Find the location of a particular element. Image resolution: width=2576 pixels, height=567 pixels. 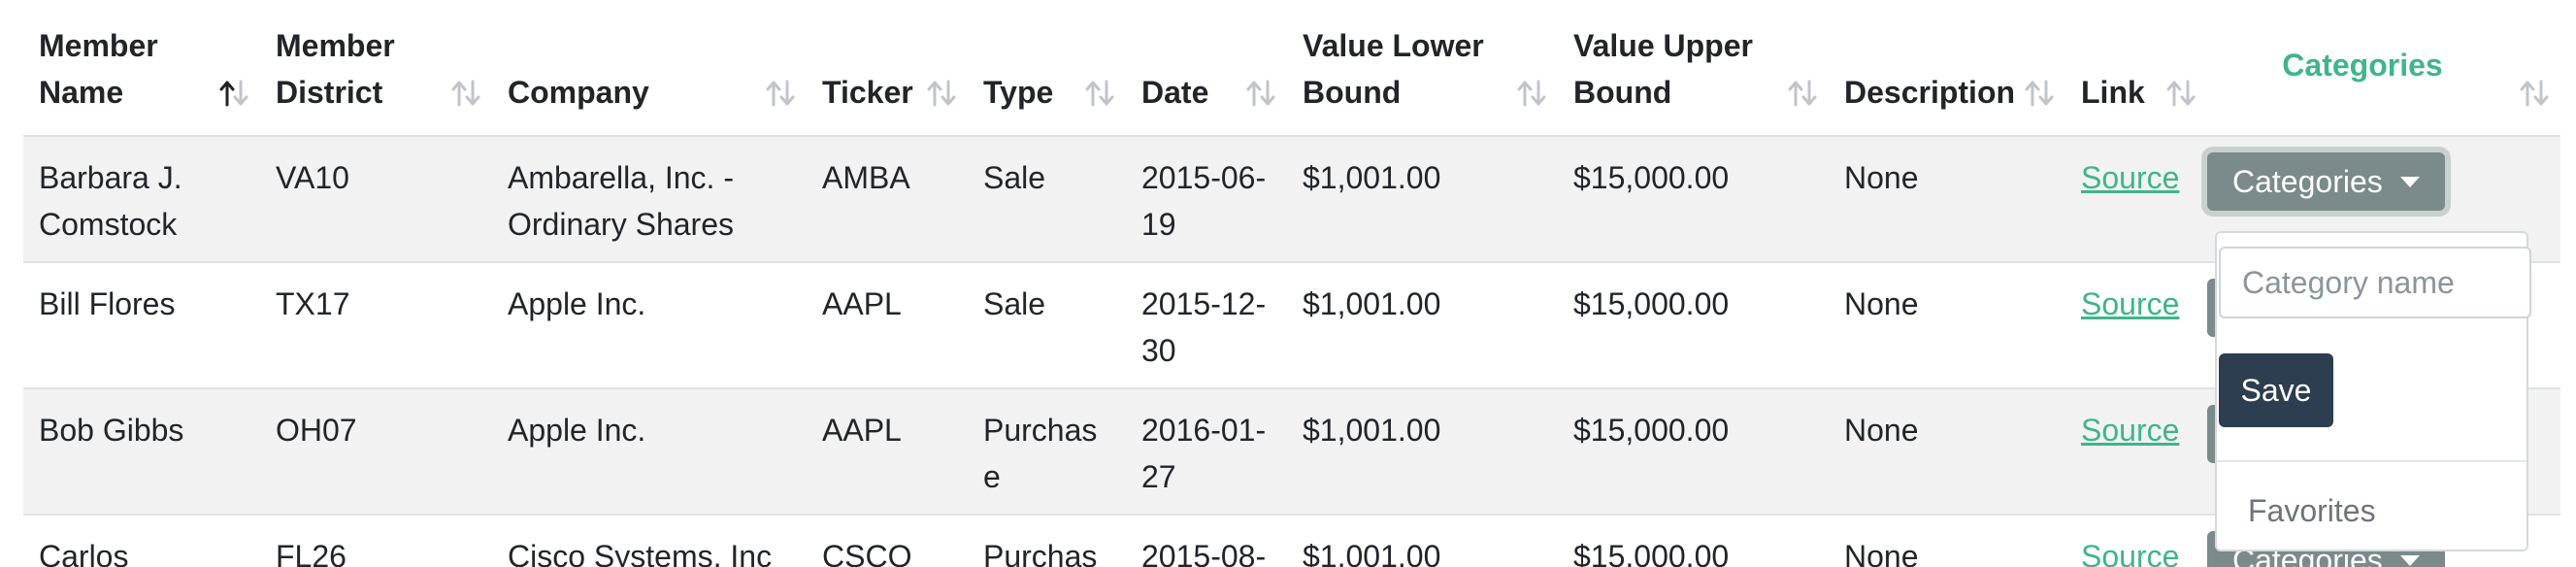

categories-dropdown-menu: Save Favorites is located at coordinates (2373, 391).